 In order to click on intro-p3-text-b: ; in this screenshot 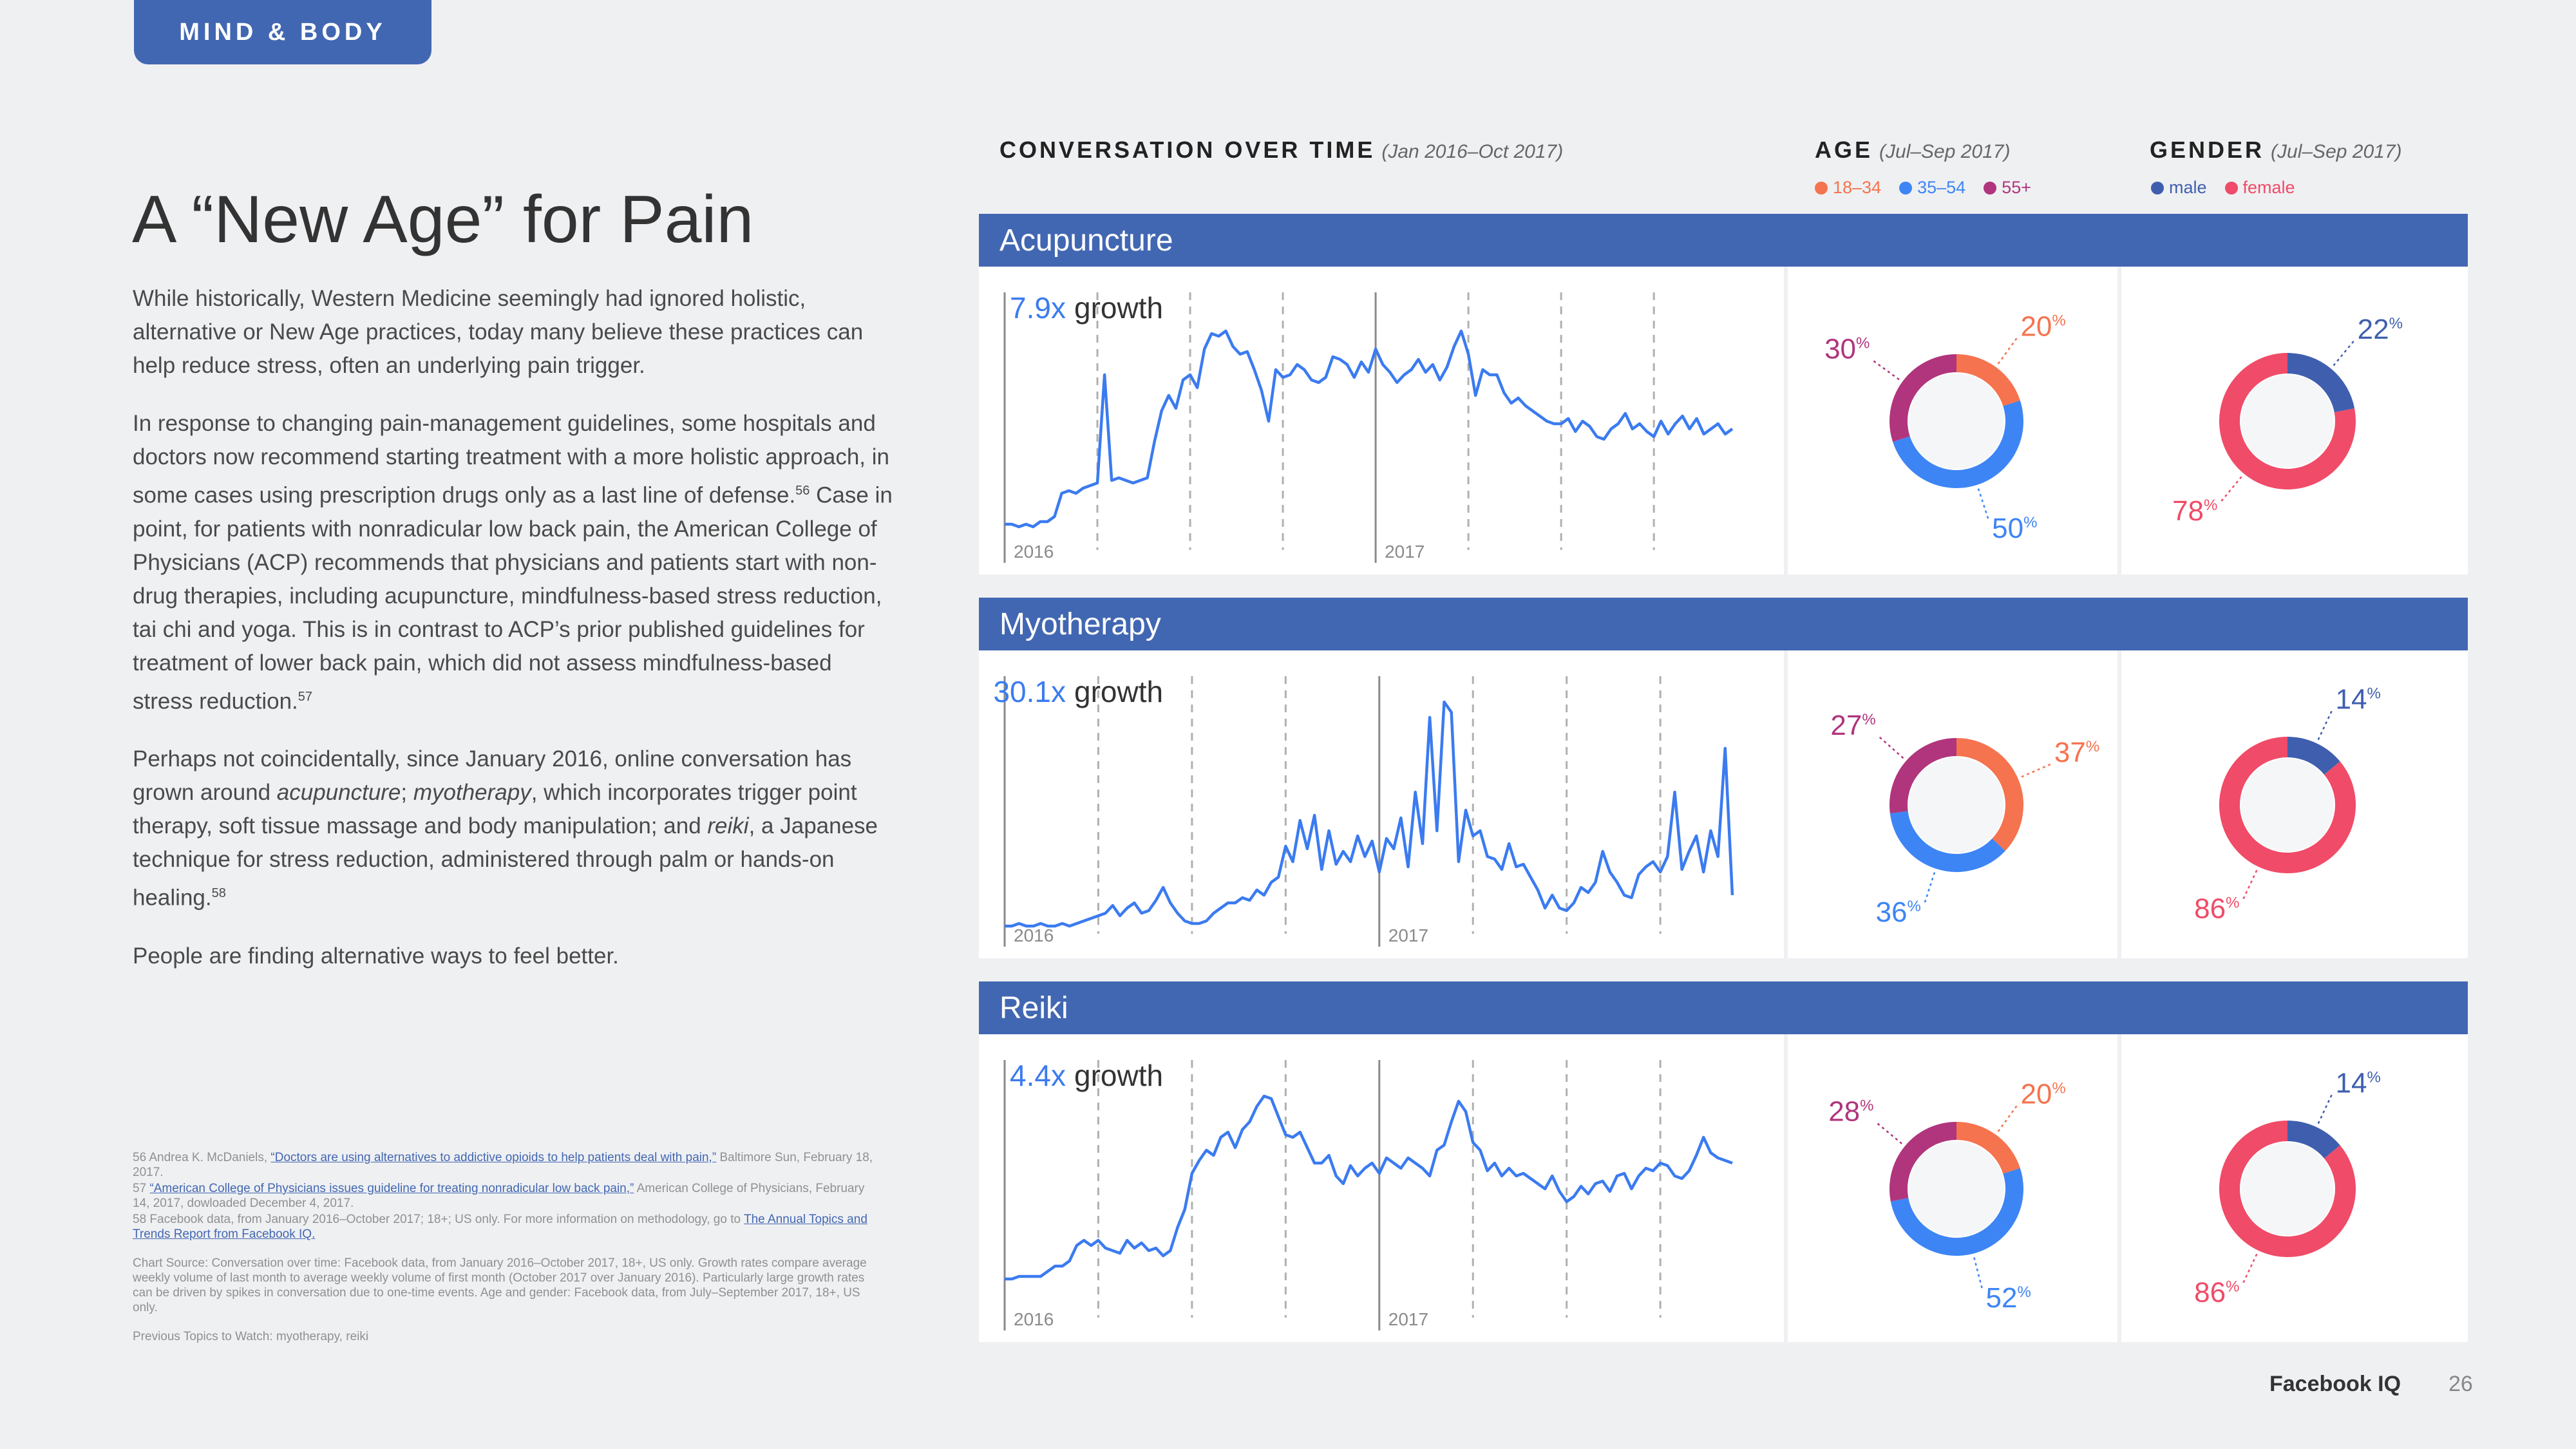, I will do `click(407, 793)`.